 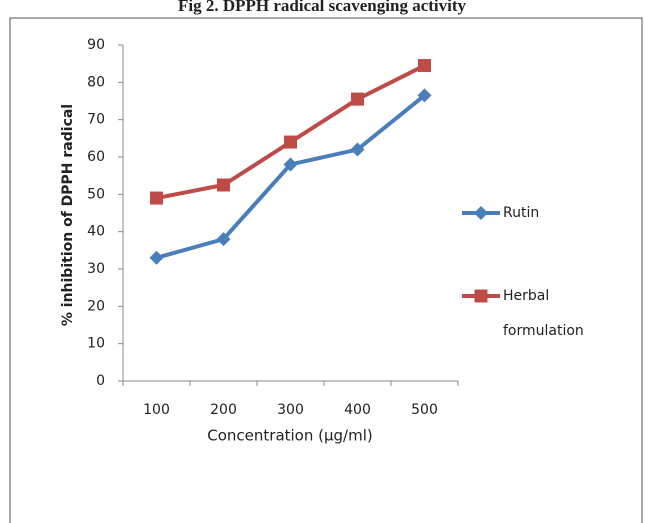 What do you see at coordinates (96, 269) in the screenshot?
I see `y-tick-label: 30` at bounding box center [96, 269].